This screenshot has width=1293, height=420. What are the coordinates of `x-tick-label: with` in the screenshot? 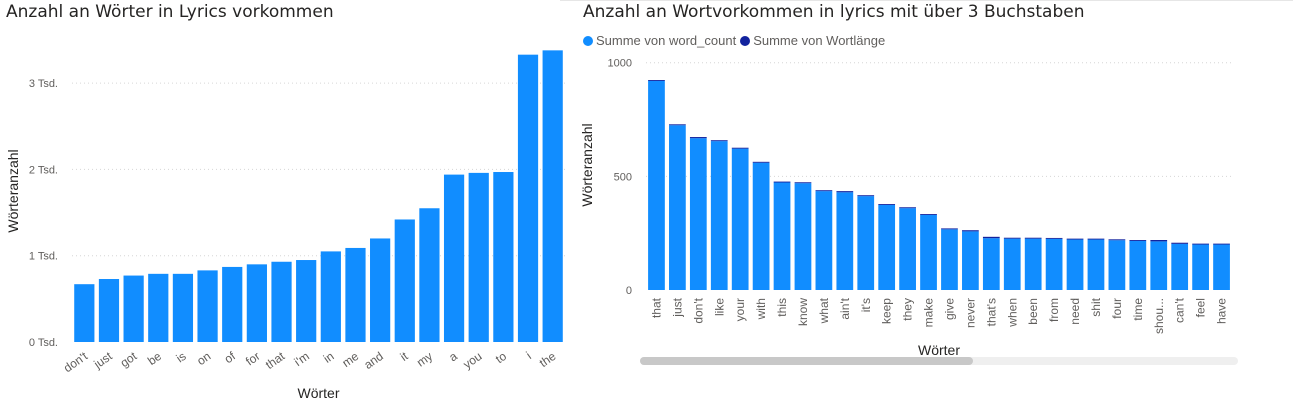 It's located at (761, 309).